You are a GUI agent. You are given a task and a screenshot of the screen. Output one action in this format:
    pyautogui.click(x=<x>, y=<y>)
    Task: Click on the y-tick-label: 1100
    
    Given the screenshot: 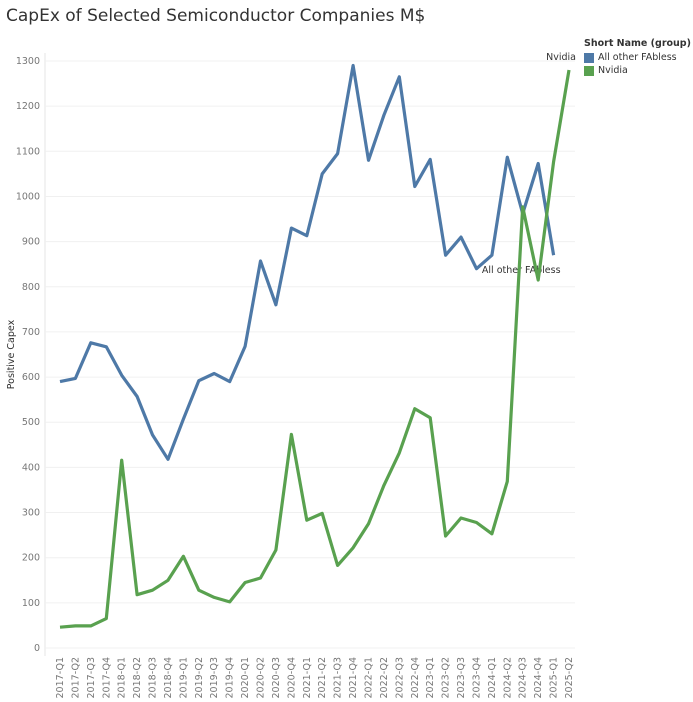 What is the action you would take?
    pyautogui.click(x=28, y=151)
    